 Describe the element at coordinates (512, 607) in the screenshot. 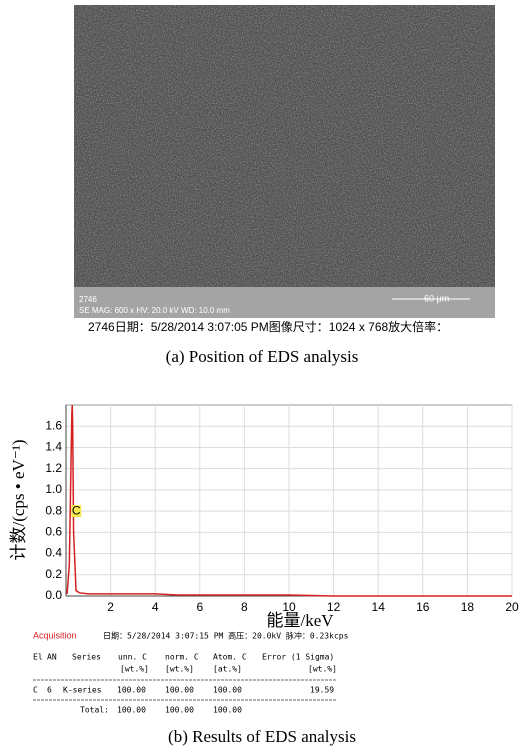

I see `x-tick-label: 20` at that location.